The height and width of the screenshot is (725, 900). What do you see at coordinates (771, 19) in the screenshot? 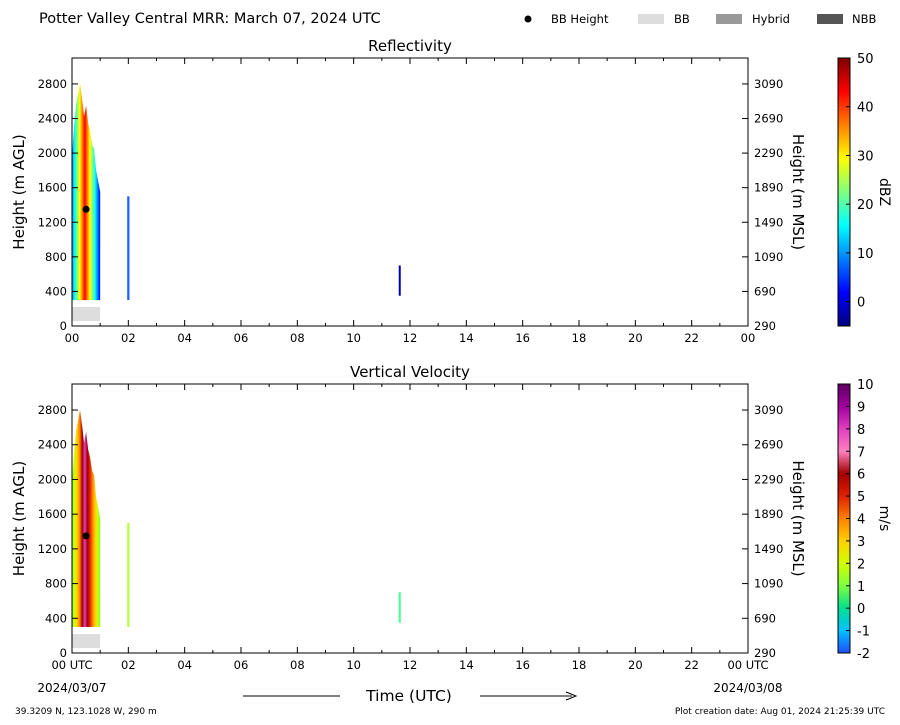
I see `hybrid-legend-label: Hybrid` at bounding box center [771, 19].